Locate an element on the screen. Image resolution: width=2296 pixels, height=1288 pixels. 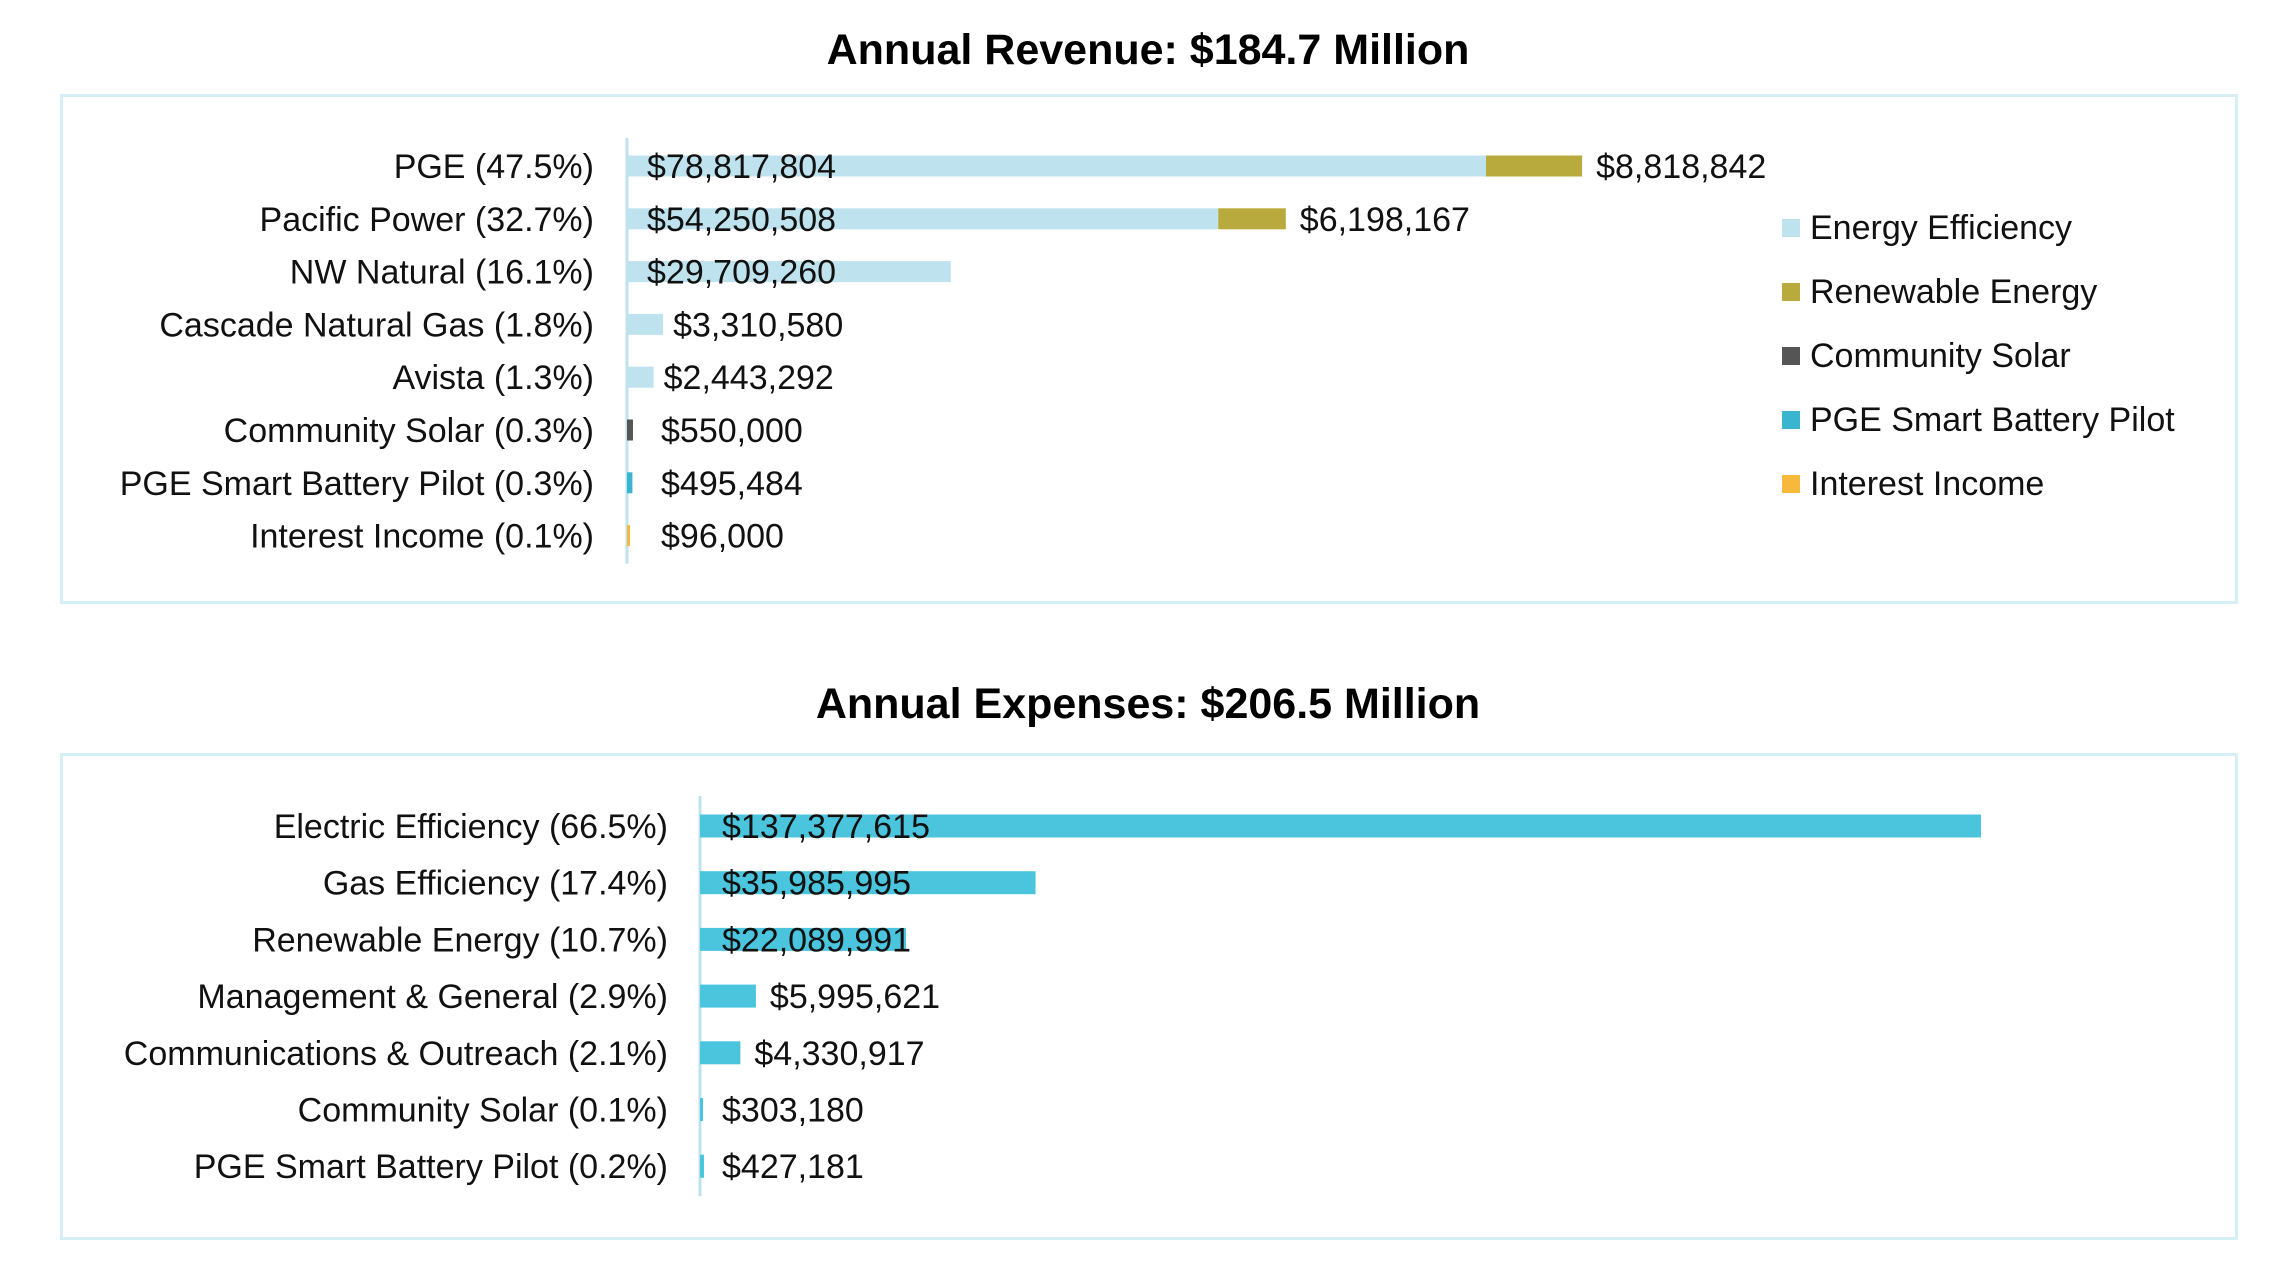
legend-item-interest-income: Interest Income is located at coordinates (1978, 484).